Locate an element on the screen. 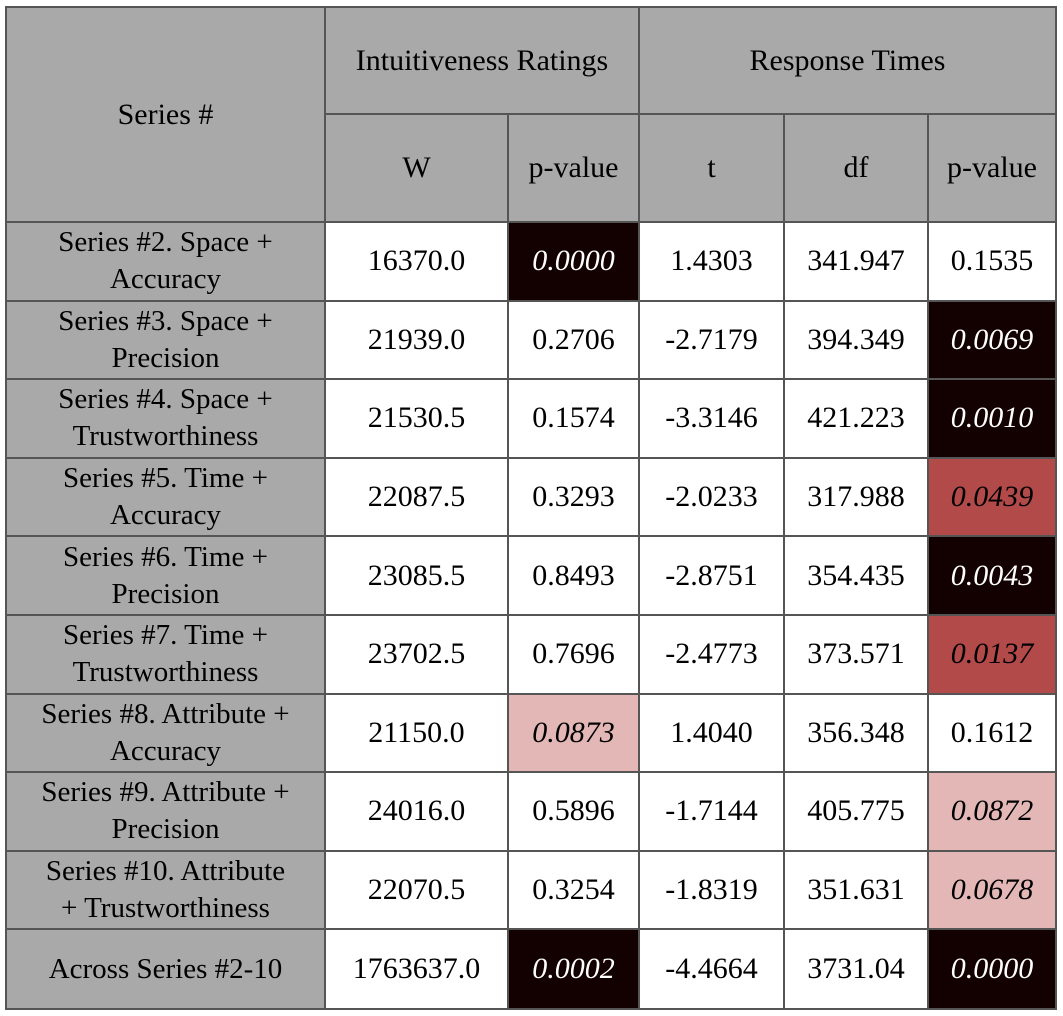  t-cell: -1.7144 is located at coordinates (711, 811).